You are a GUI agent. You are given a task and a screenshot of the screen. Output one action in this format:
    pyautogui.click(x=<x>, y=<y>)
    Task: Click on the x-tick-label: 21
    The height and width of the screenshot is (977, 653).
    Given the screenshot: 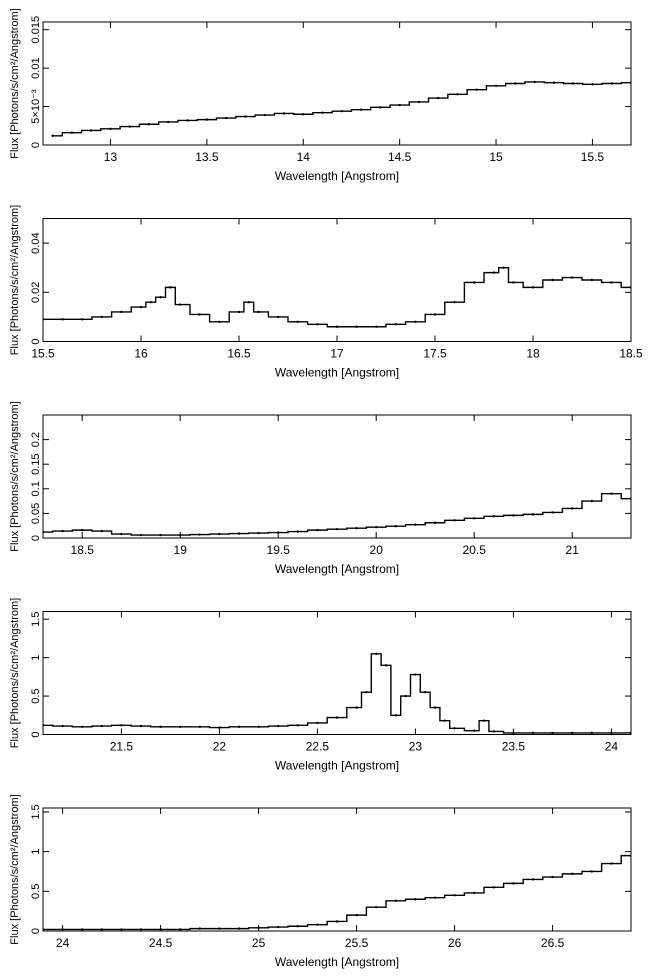 What is the action you would take?
    pyautogui.click(x=573, y=550)
    